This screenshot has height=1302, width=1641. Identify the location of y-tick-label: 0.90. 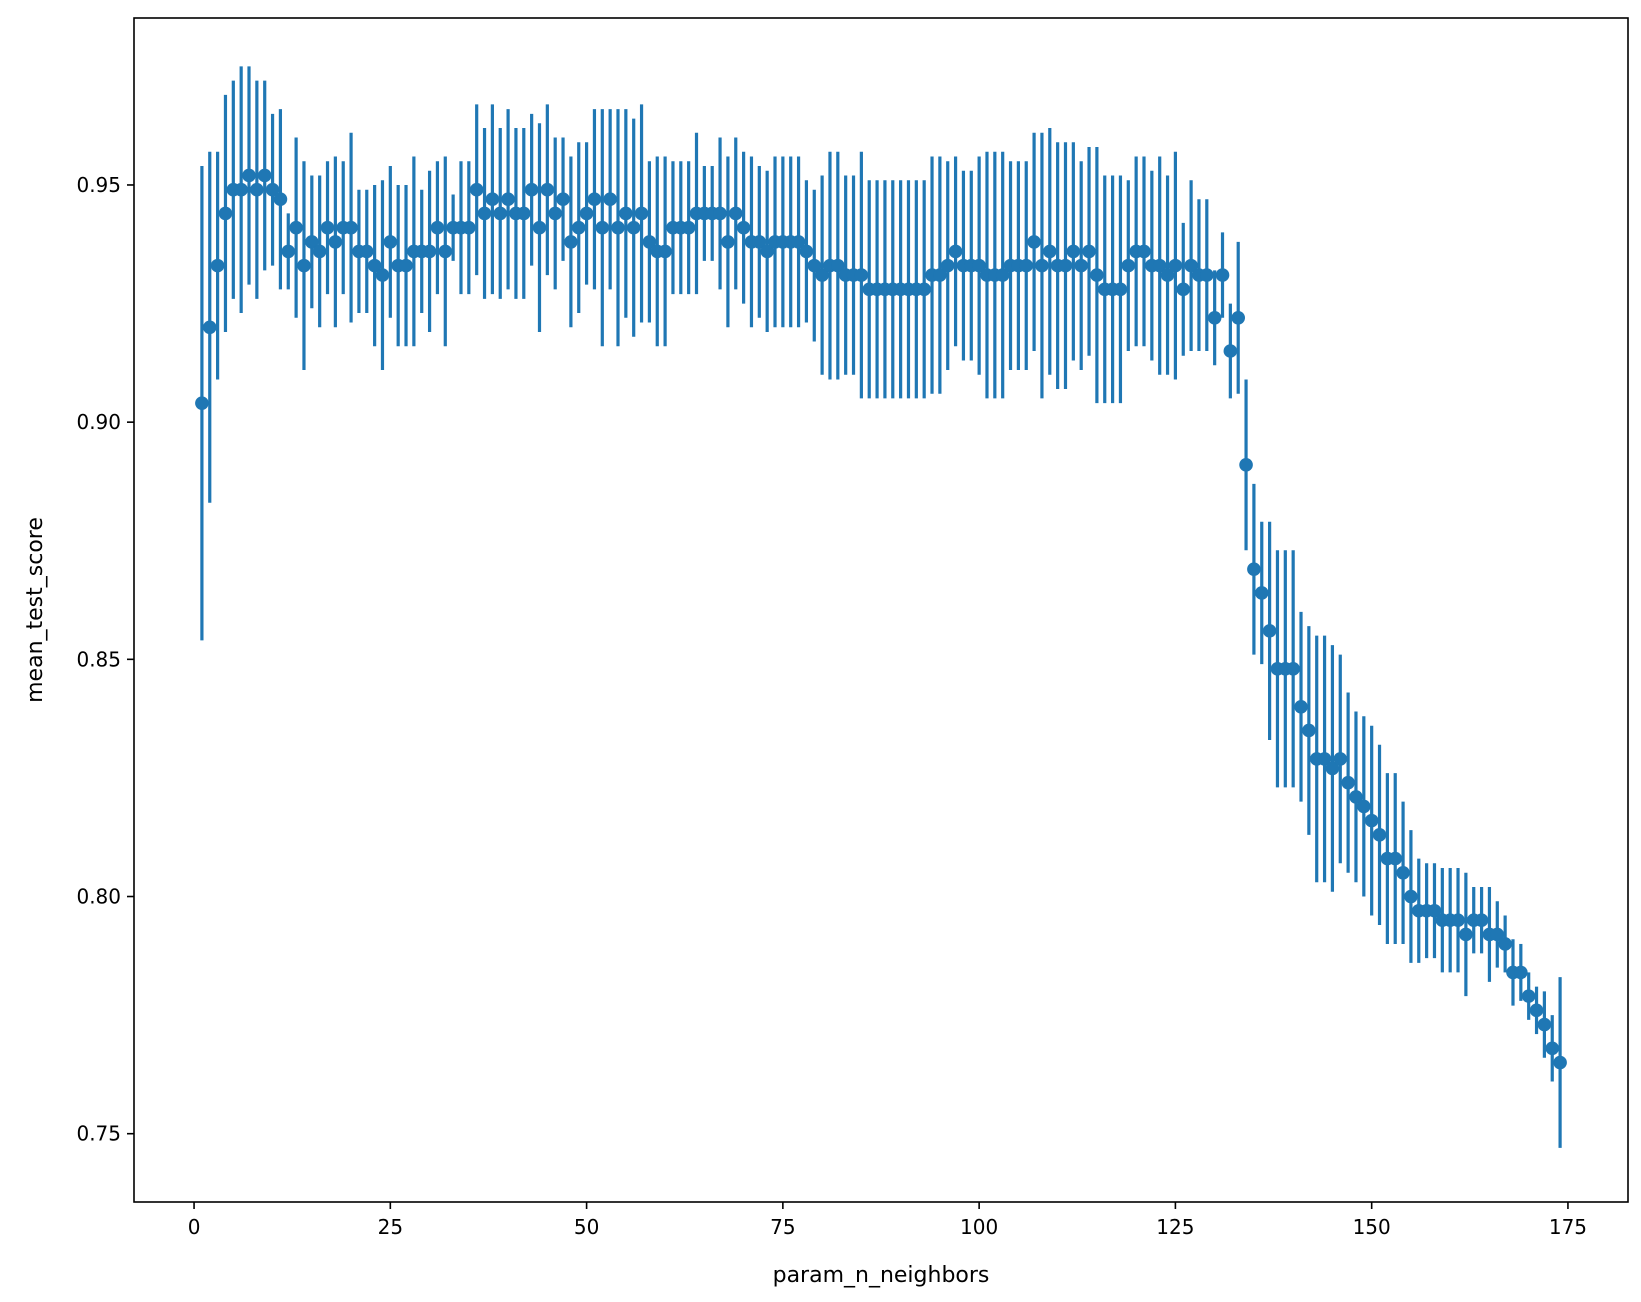
(98, 422).